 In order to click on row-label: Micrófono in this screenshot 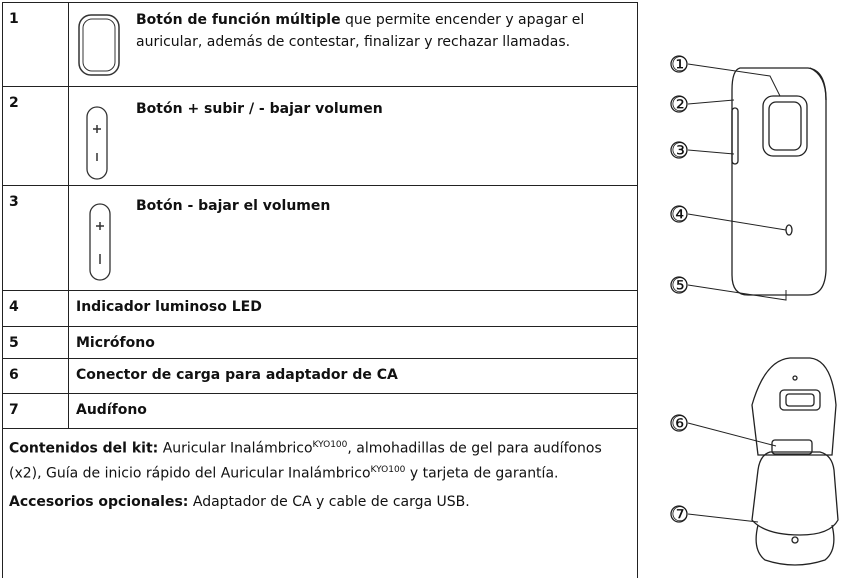, I will do `click(115, 343)`.